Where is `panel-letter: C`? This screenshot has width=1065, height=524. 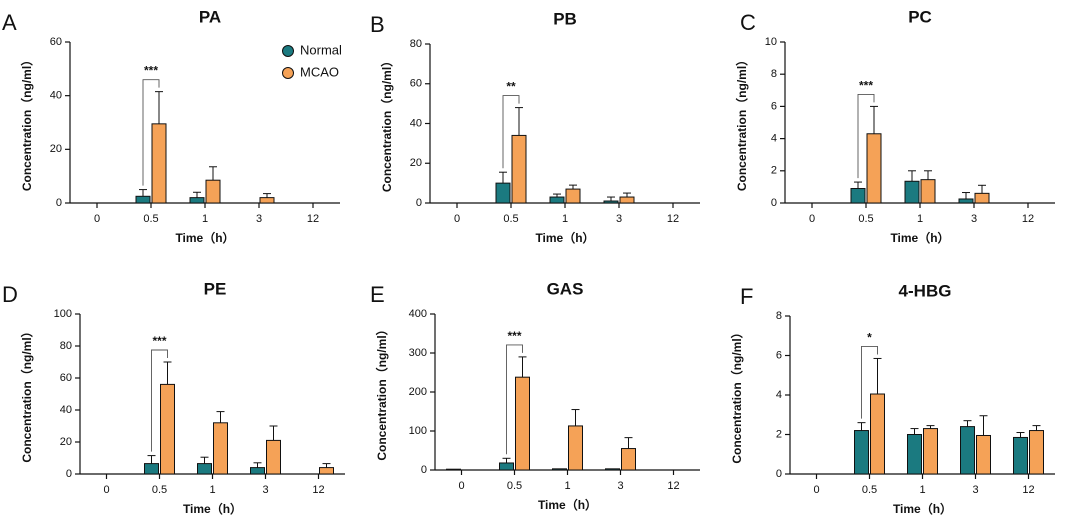 panel-letter: C is located at coordinates (748, 22).